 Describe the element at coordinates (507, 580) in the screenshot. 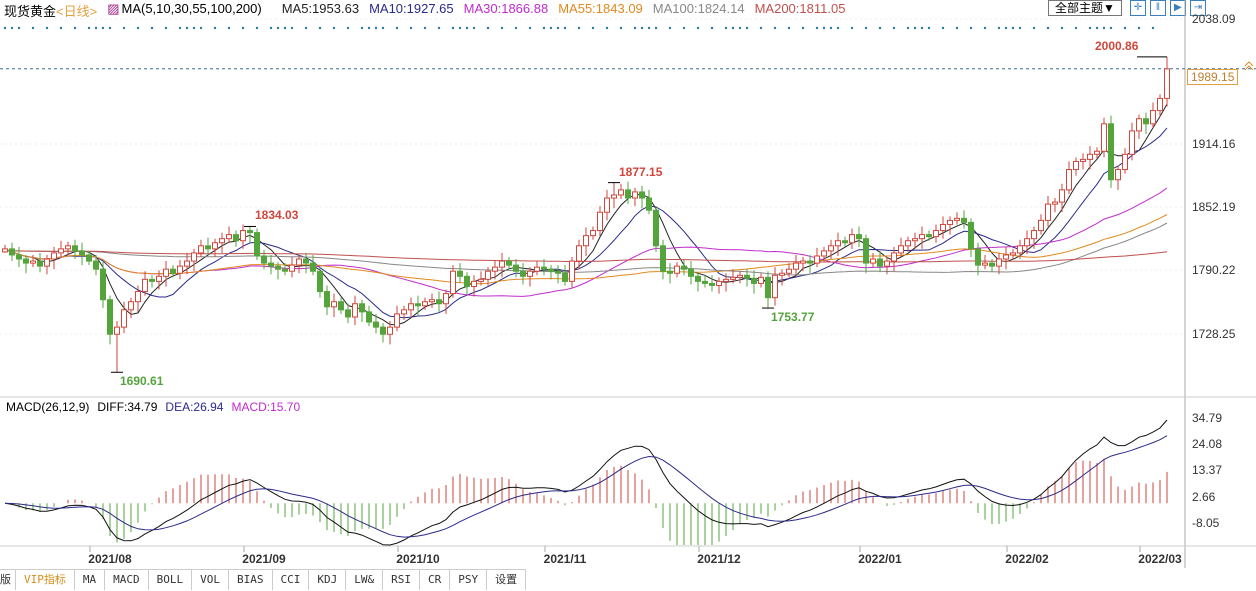

I see `tab-13: 设置` at that location.